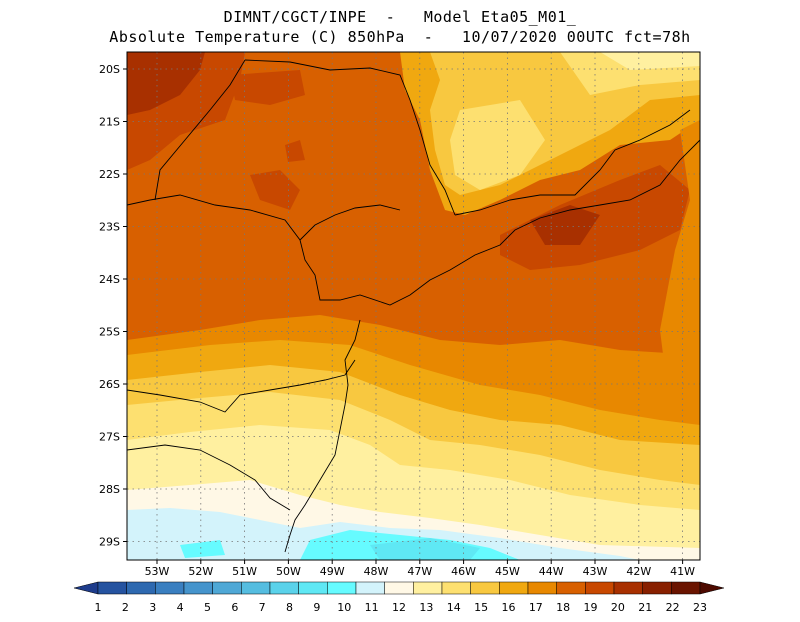 The image size is (800, 622). Describe the element at coordinates (400, 17) in the screenshot. I see `title-line-1: DIMNT/CGCT/INPE - Model Eta05_M01_` at that location.